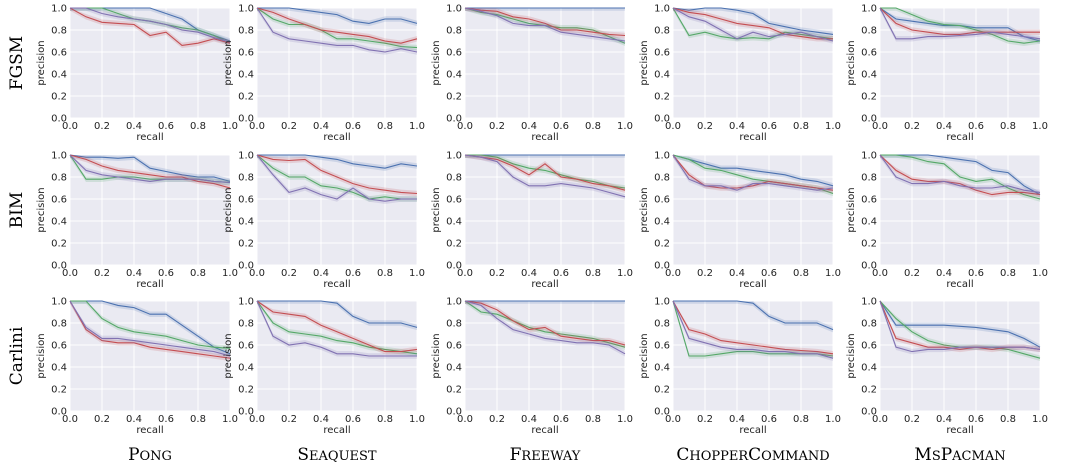 The height and width of the screenshot is (467, 1065). I want to click on row-label-fgsm: FGSM, so click(17, 63).